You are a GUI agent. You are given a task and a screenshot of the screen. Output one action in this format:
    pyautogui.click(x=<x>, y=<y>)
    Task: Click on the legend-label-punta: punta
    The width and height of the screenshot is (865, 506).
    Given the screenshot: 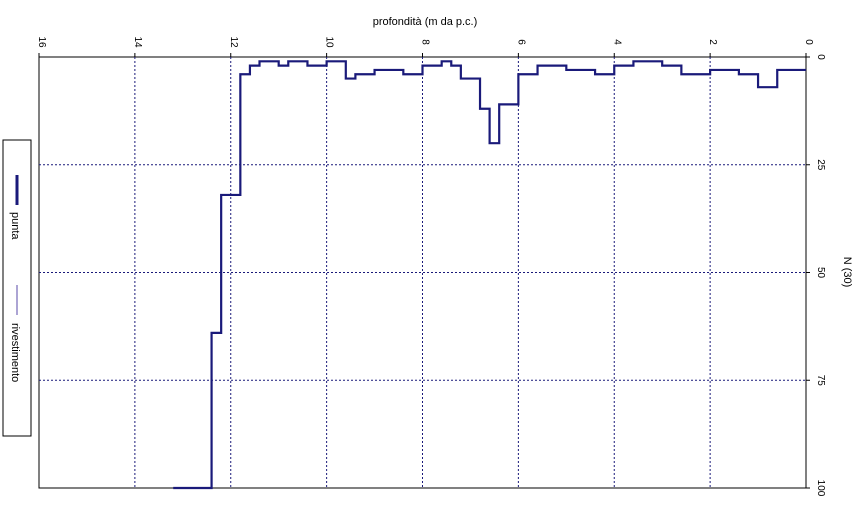 What is the action you would take?
    pyautogui.click(x=15, y=226)
    